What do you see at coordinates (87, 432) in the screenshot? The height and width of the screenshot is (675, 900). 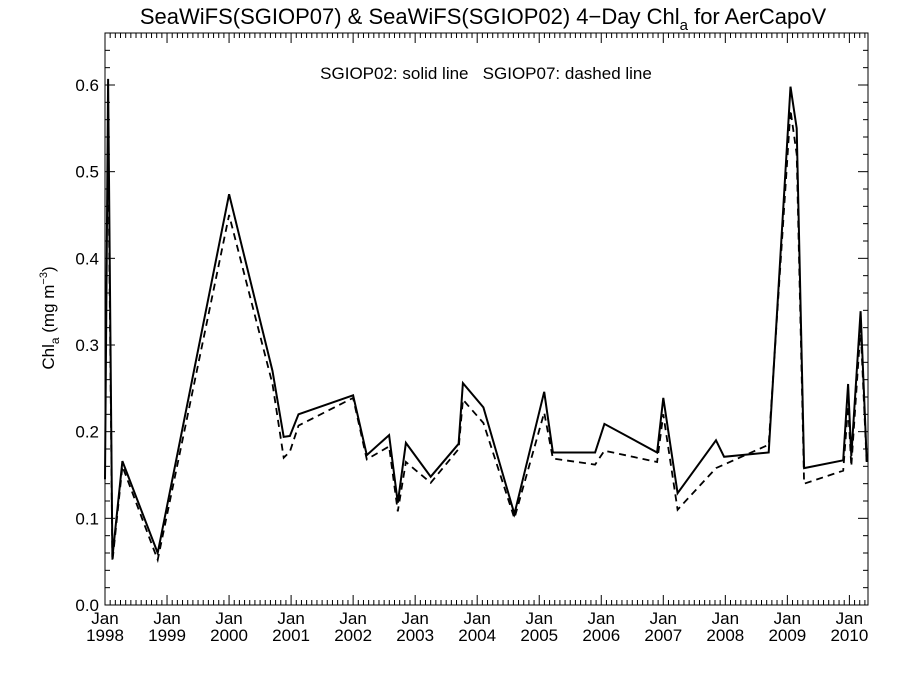 I see `y-tick-label: 0.2` at bounding box center [87, 432].